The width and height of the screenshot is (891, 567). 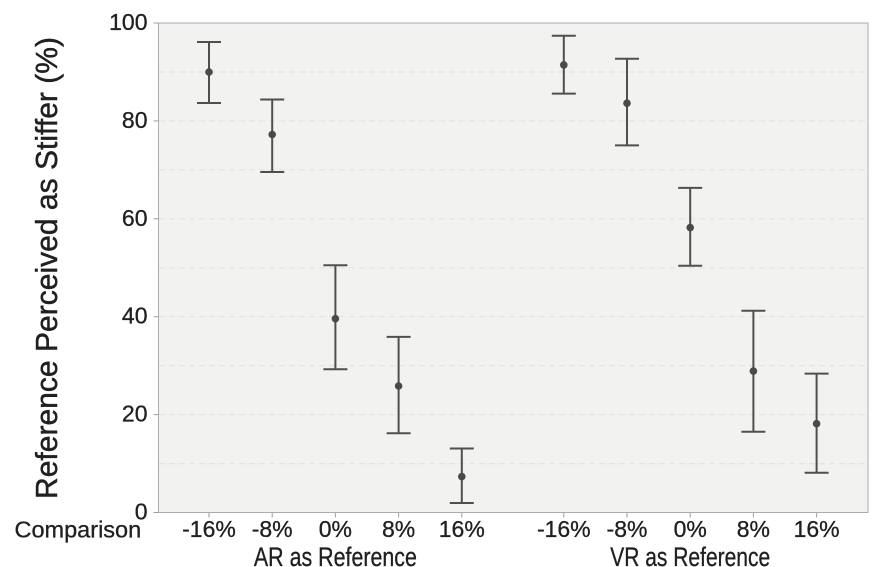 What do you see at coordinates (135, 120) in the screenshot?
I see `svg-text: 80` at bounding box center [135, 120].